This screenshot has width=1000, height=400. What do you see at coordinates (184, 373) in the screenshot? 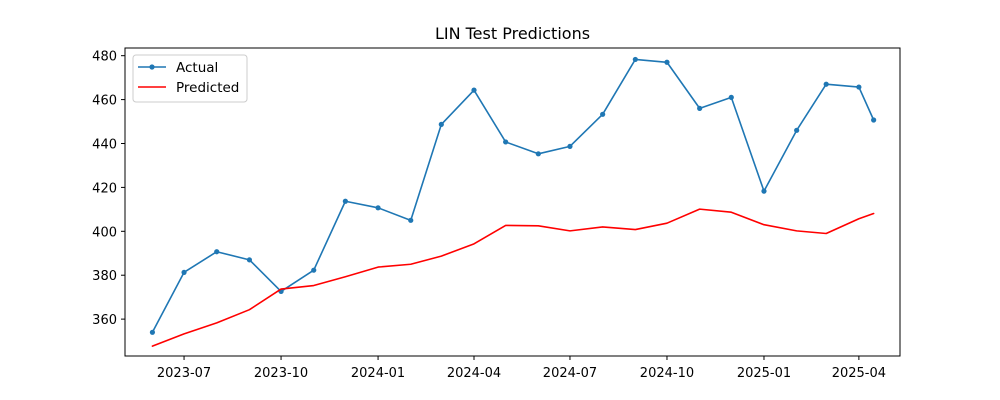
I see `x-tick-label: 2023-07` at bounding box center [184, 373].